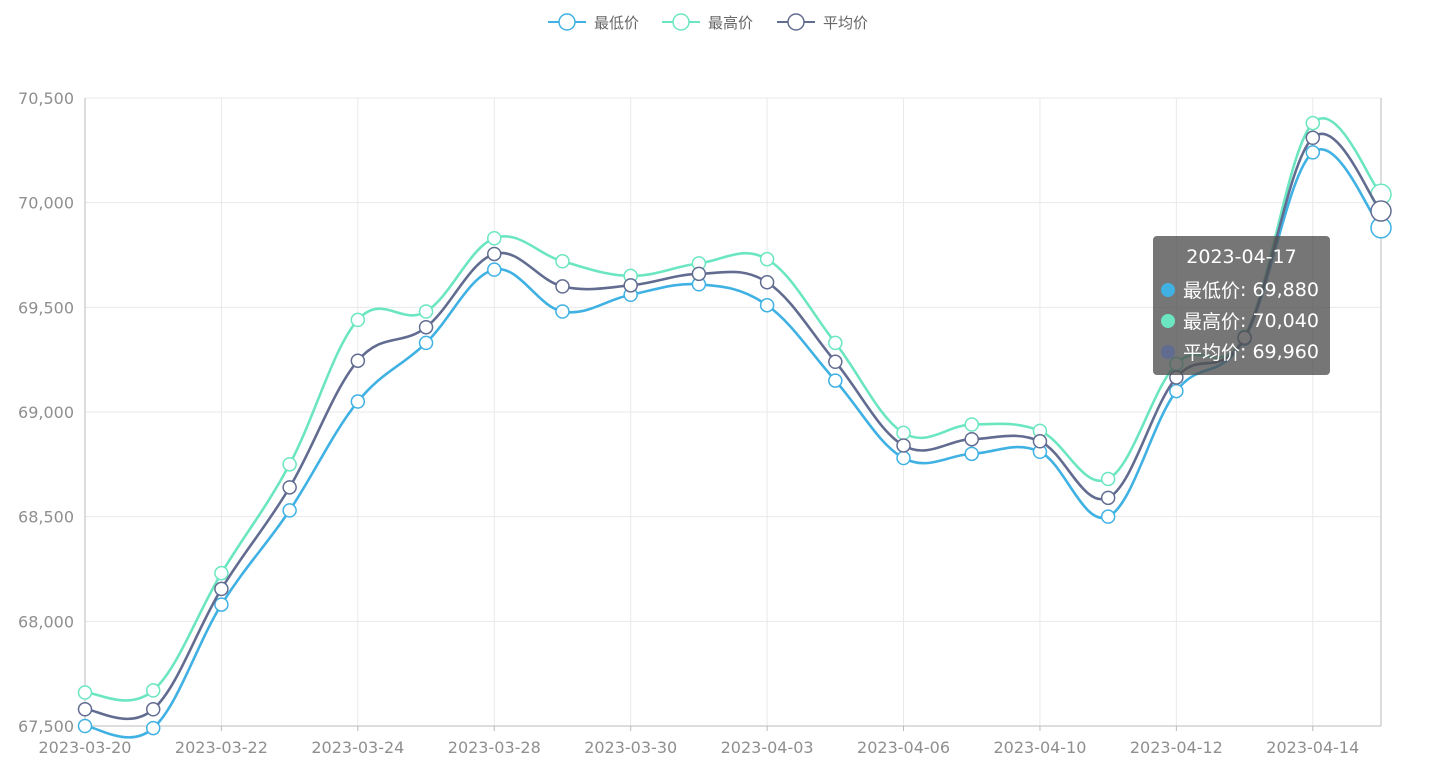 The height and width of the screenshot is (769, 1444). Describe the element at coordinates (46, 203) in the screenshot. I see `y-tick-label: 70,000` at that location.